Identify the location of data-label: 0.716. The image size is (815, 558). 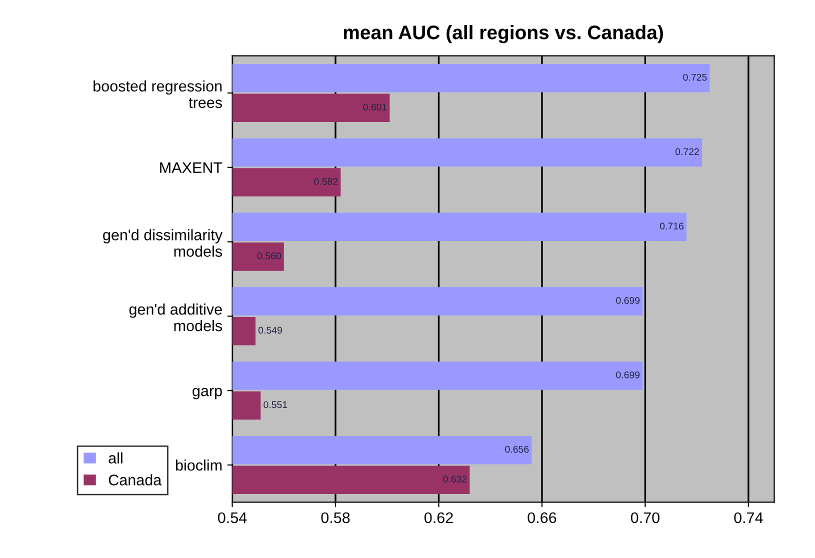
(672, 226).